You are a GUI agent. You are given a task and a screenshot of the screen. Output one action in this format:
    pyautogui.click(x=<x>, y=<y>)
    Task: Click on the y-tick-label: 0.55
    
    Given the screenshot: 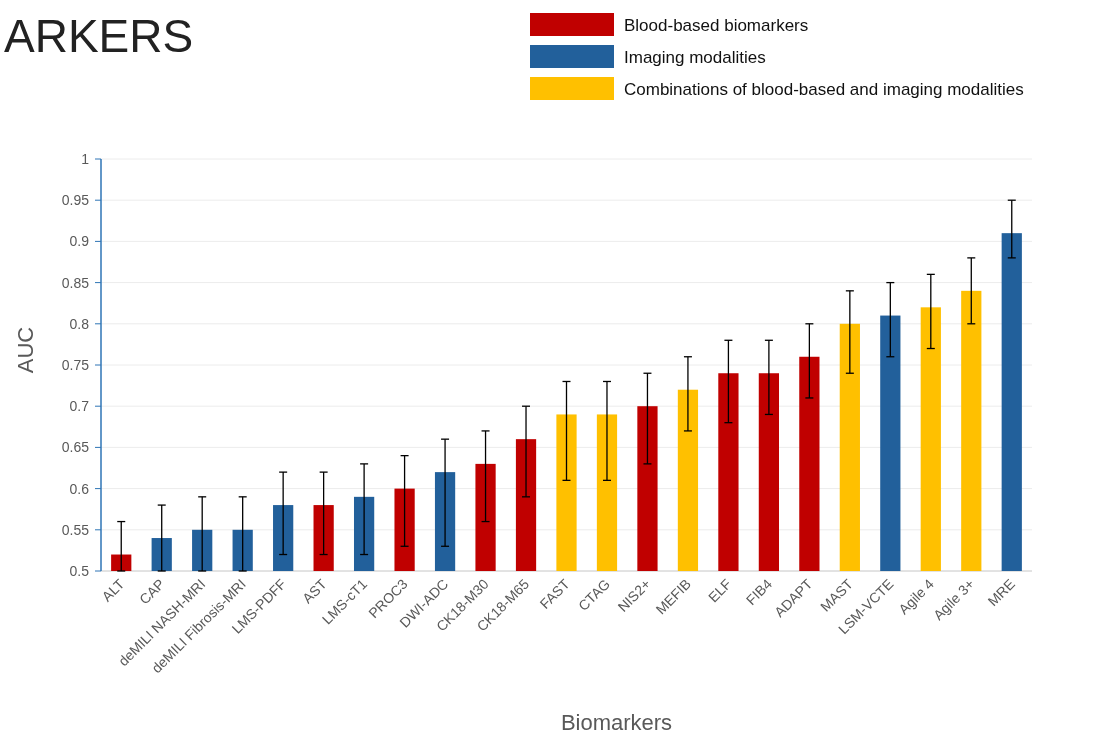 What is the action you would take?
    pyautogui.click(x=75, y=529)
    